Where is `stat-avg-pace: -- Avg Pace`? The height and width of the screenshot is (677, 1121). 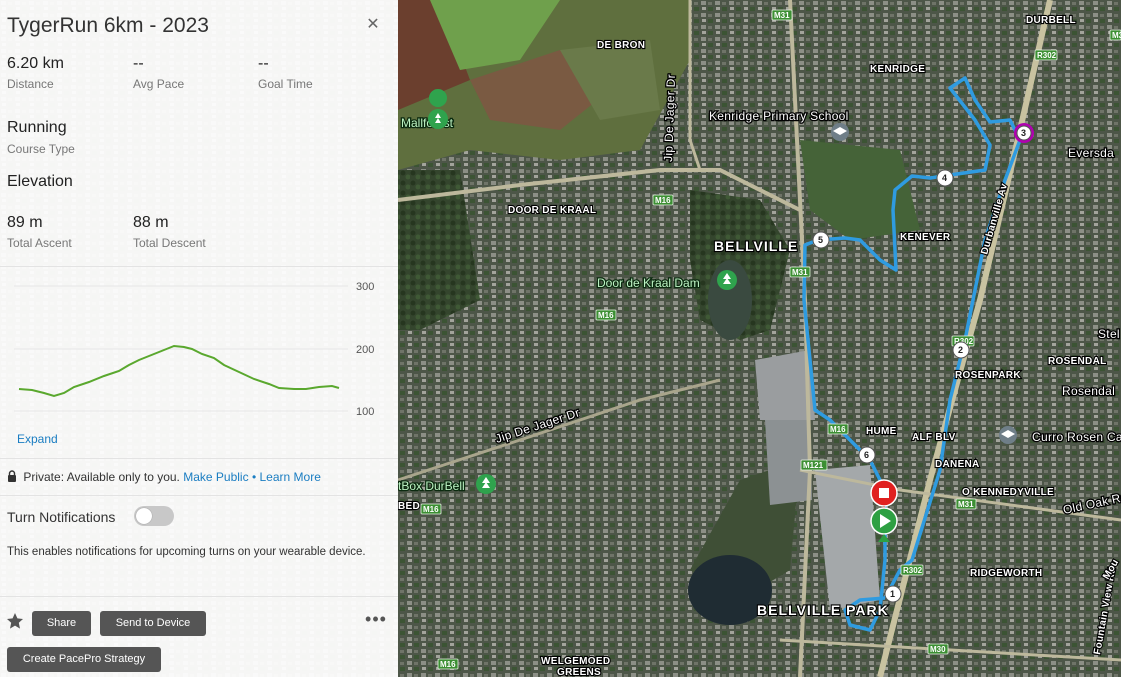
stat-avg-pace: -- Avg Pace is located at coordinates (158, 73).